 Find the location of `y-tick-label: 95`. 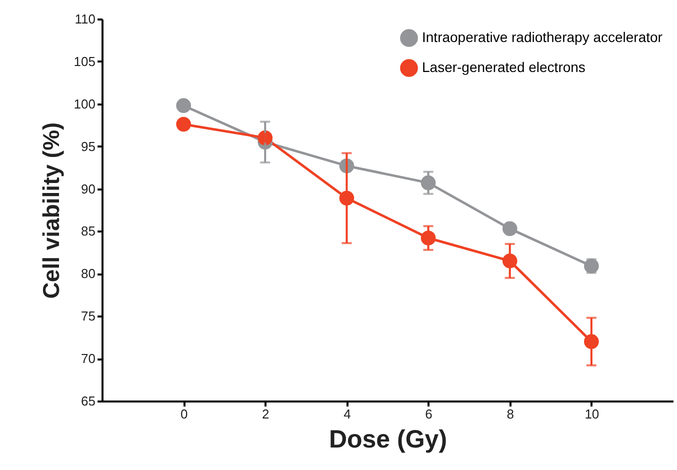

y-tick-label: 95 is located at coordinates (88, 146).